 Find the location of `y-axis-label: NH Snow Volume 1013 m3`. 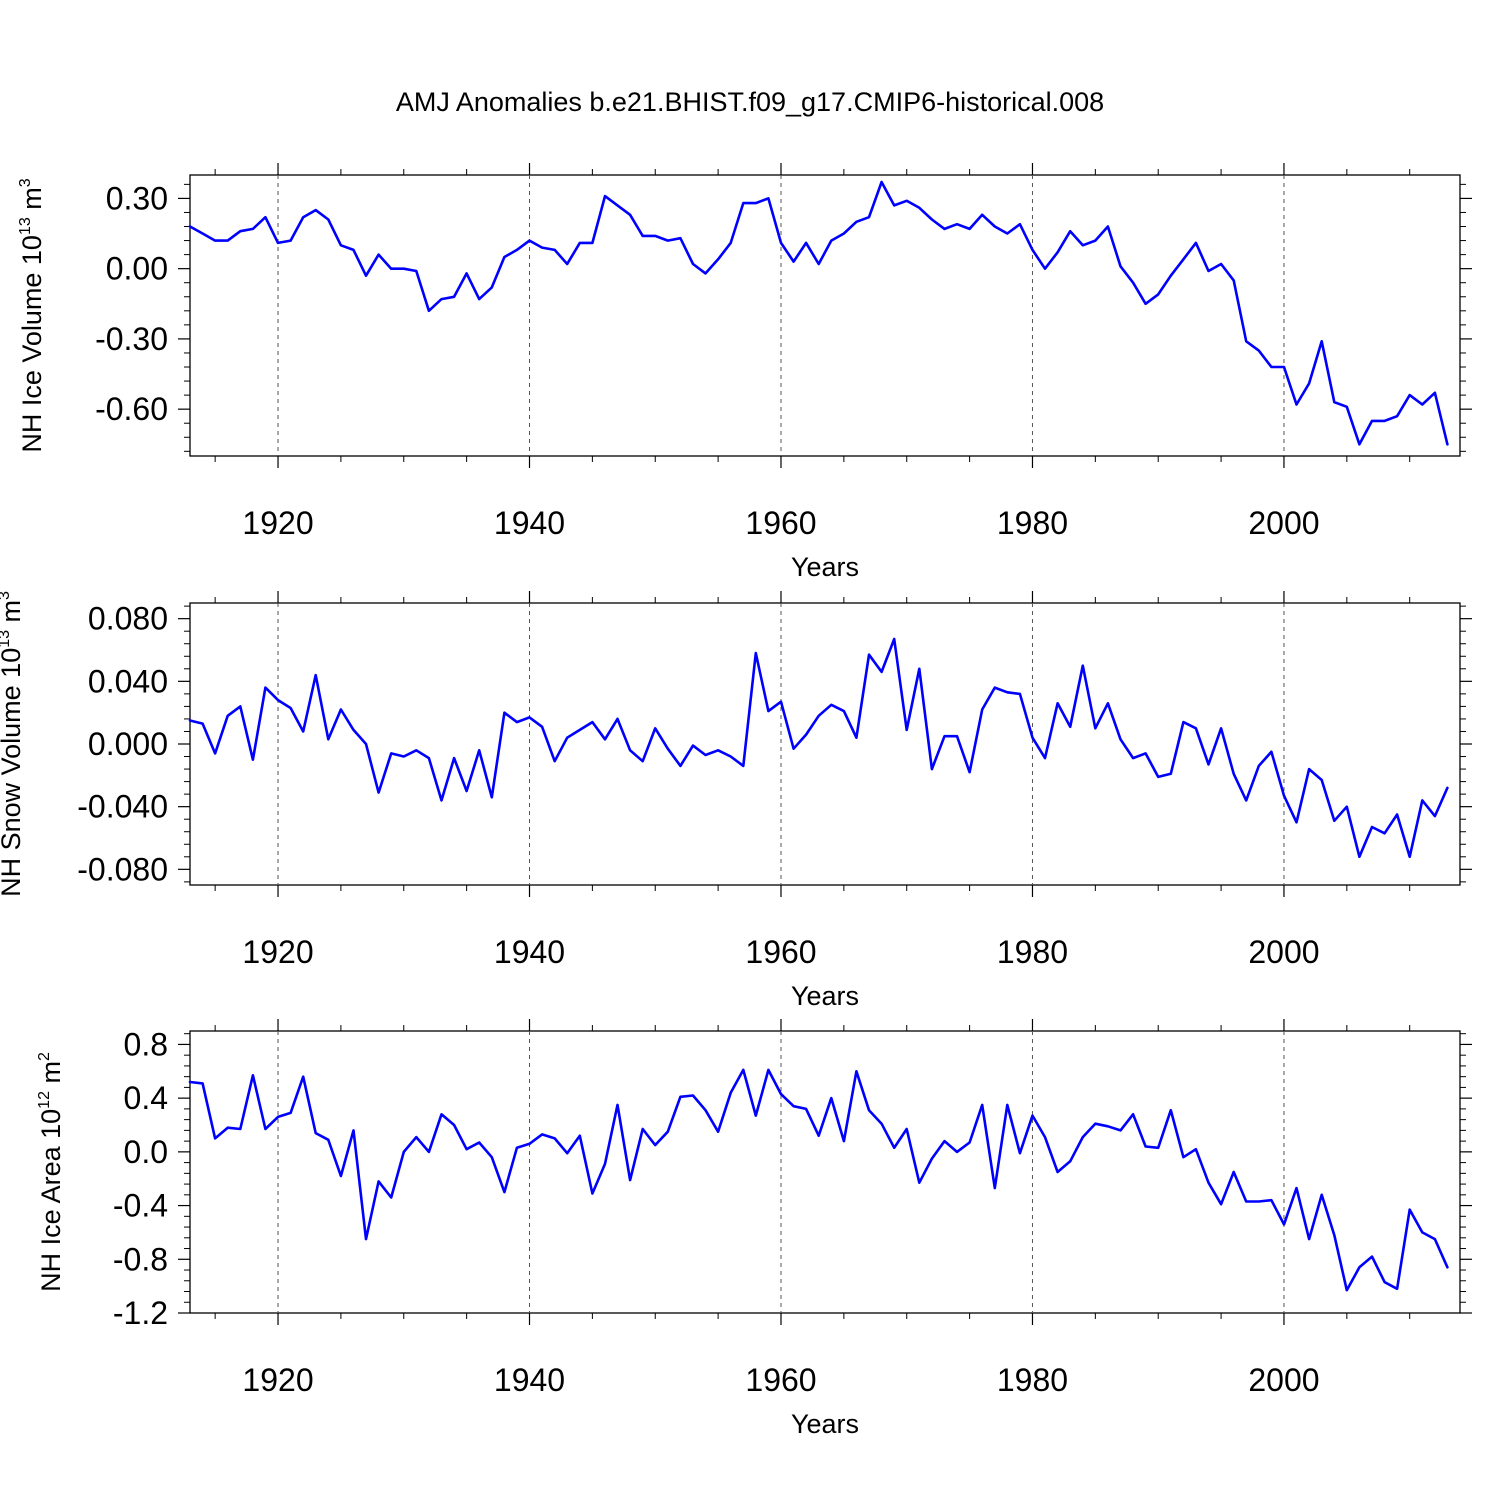

y-axis-label: NH Snow Volume 1013 m3 is located at coordinates (13, 744).